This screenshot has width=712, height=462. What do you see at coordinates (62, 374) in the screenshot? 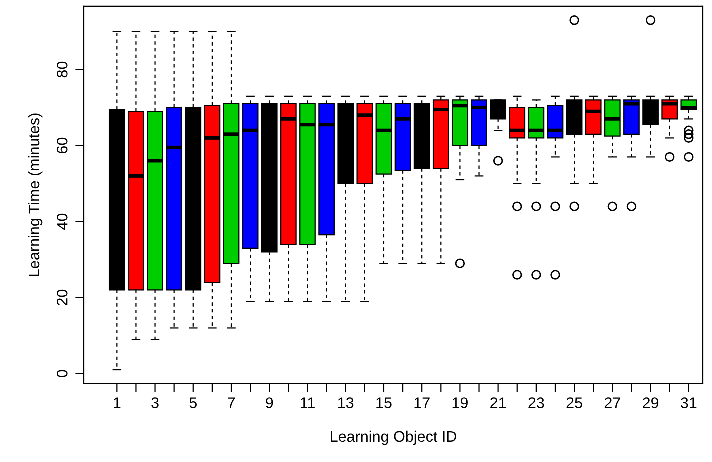
I see `y-tick-label: 0` at bounding box center [62, 374].